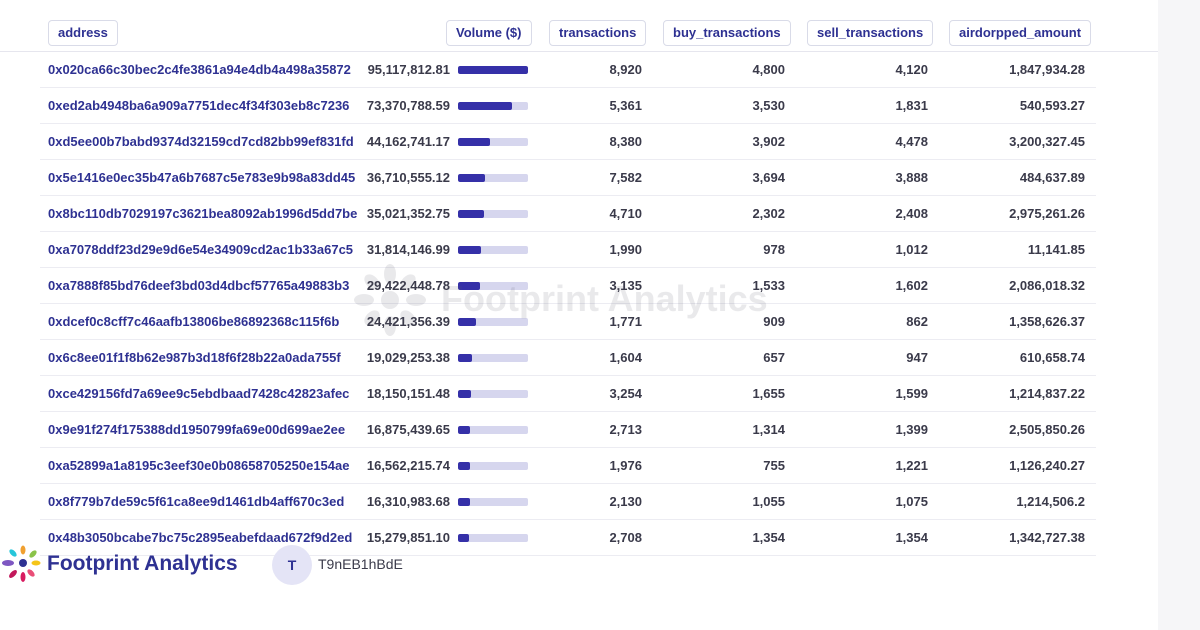 This screenshot has width=1200, height=630. Describe the element at coordinates (911, 177) in the screenshot. I see `sell-transactions-value: 3,888` at that location.